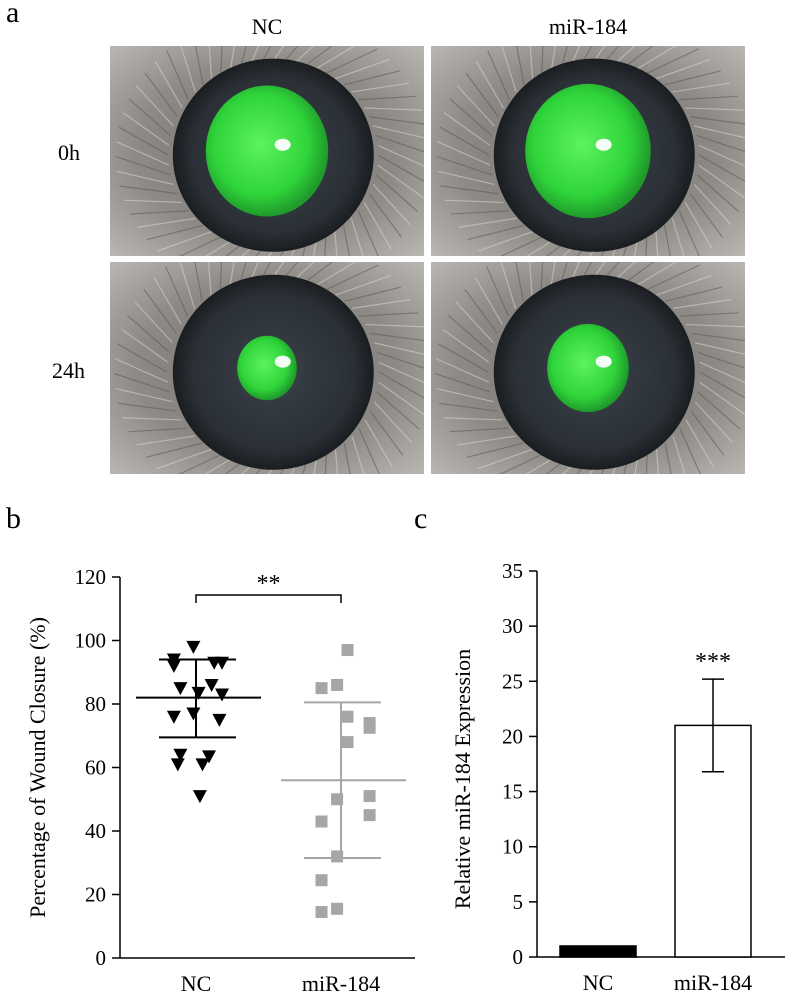 The width and height of the screenshot is (787, 997). Describe the element at coordinates (95, 704) in the screenshot. I see `y-tick-label: 80` at that location.